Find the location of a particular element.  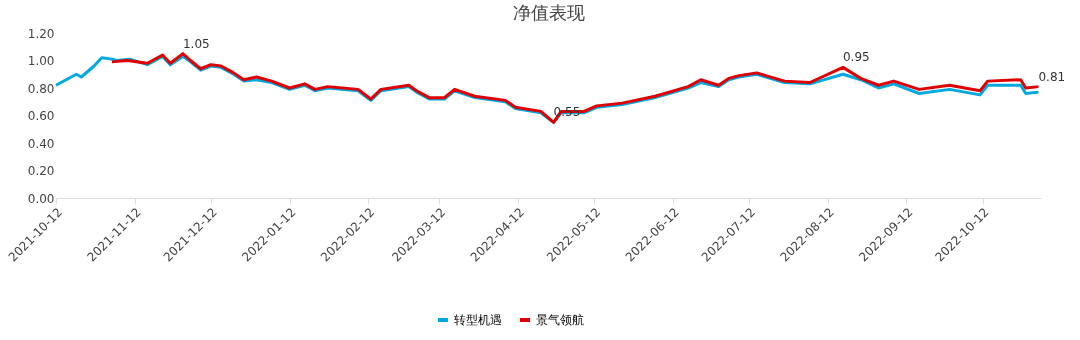

legend-label: 转型机遇 is located at coordinates (478, 320).